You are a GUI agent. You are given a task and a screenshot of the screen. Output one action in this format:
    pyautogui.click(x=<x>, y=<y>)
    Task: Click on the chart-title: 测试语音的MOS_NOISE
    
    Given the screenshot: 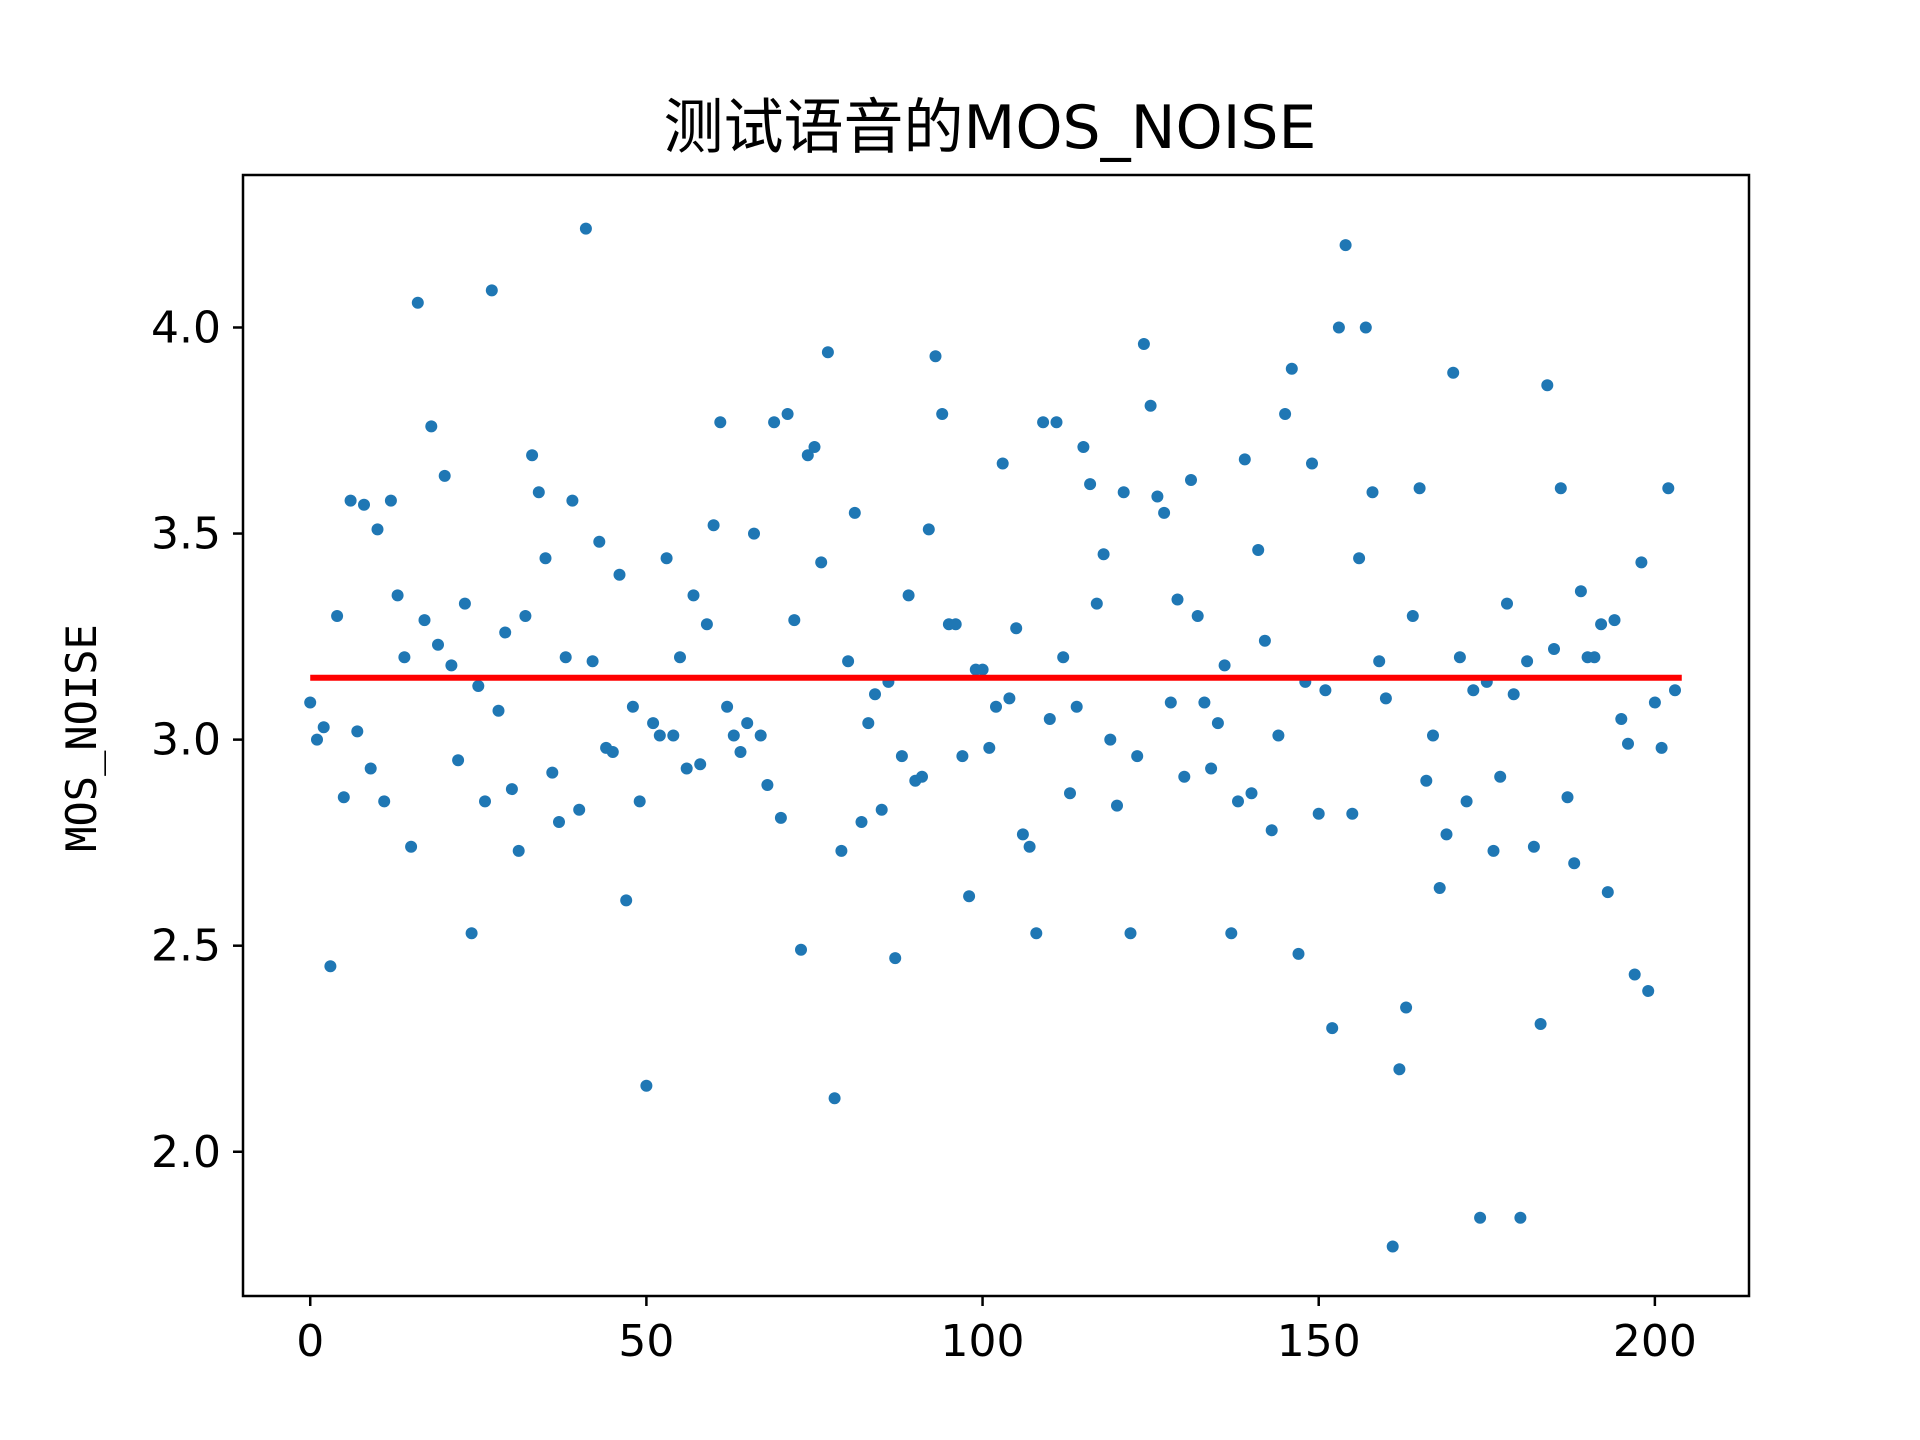 What is the action you would take?
    pyautogui.click(x=990, y=128)
    